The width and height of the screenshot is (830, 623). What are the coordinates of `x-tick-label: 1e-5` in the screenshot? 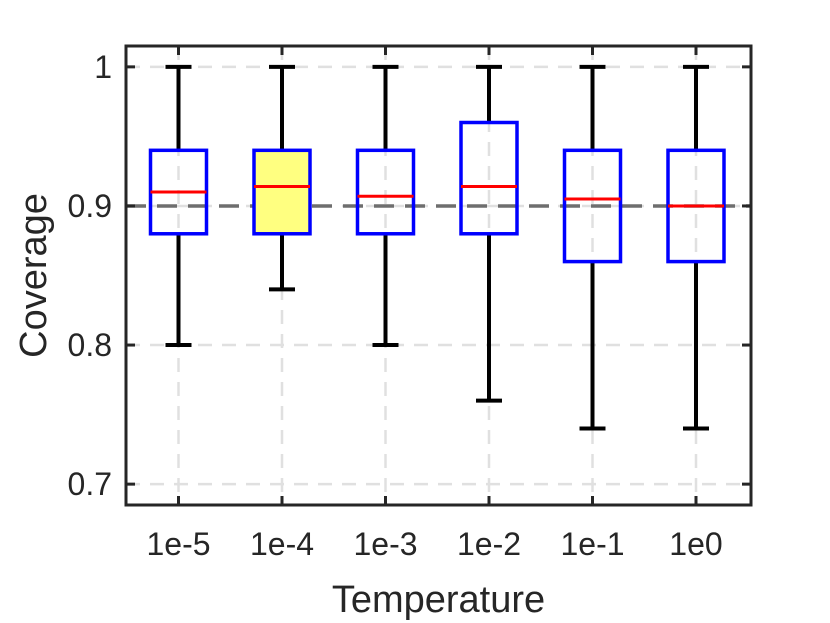 It's located at (178, 544).